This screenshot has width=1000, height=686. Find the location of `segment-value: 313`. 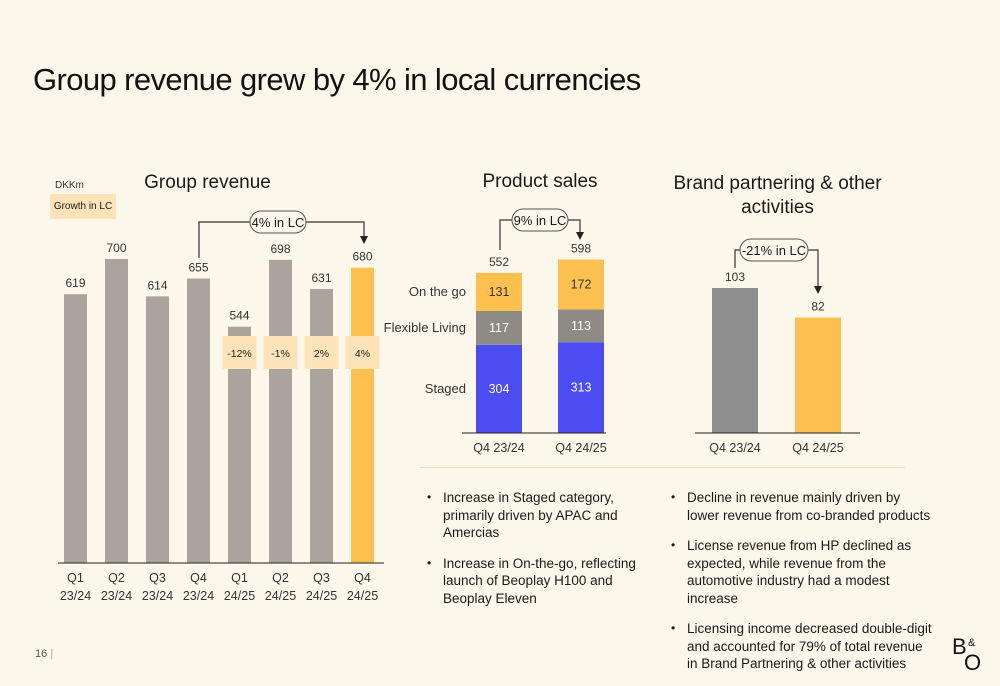

segment-value: 313 is located at coordinates (581, 388).